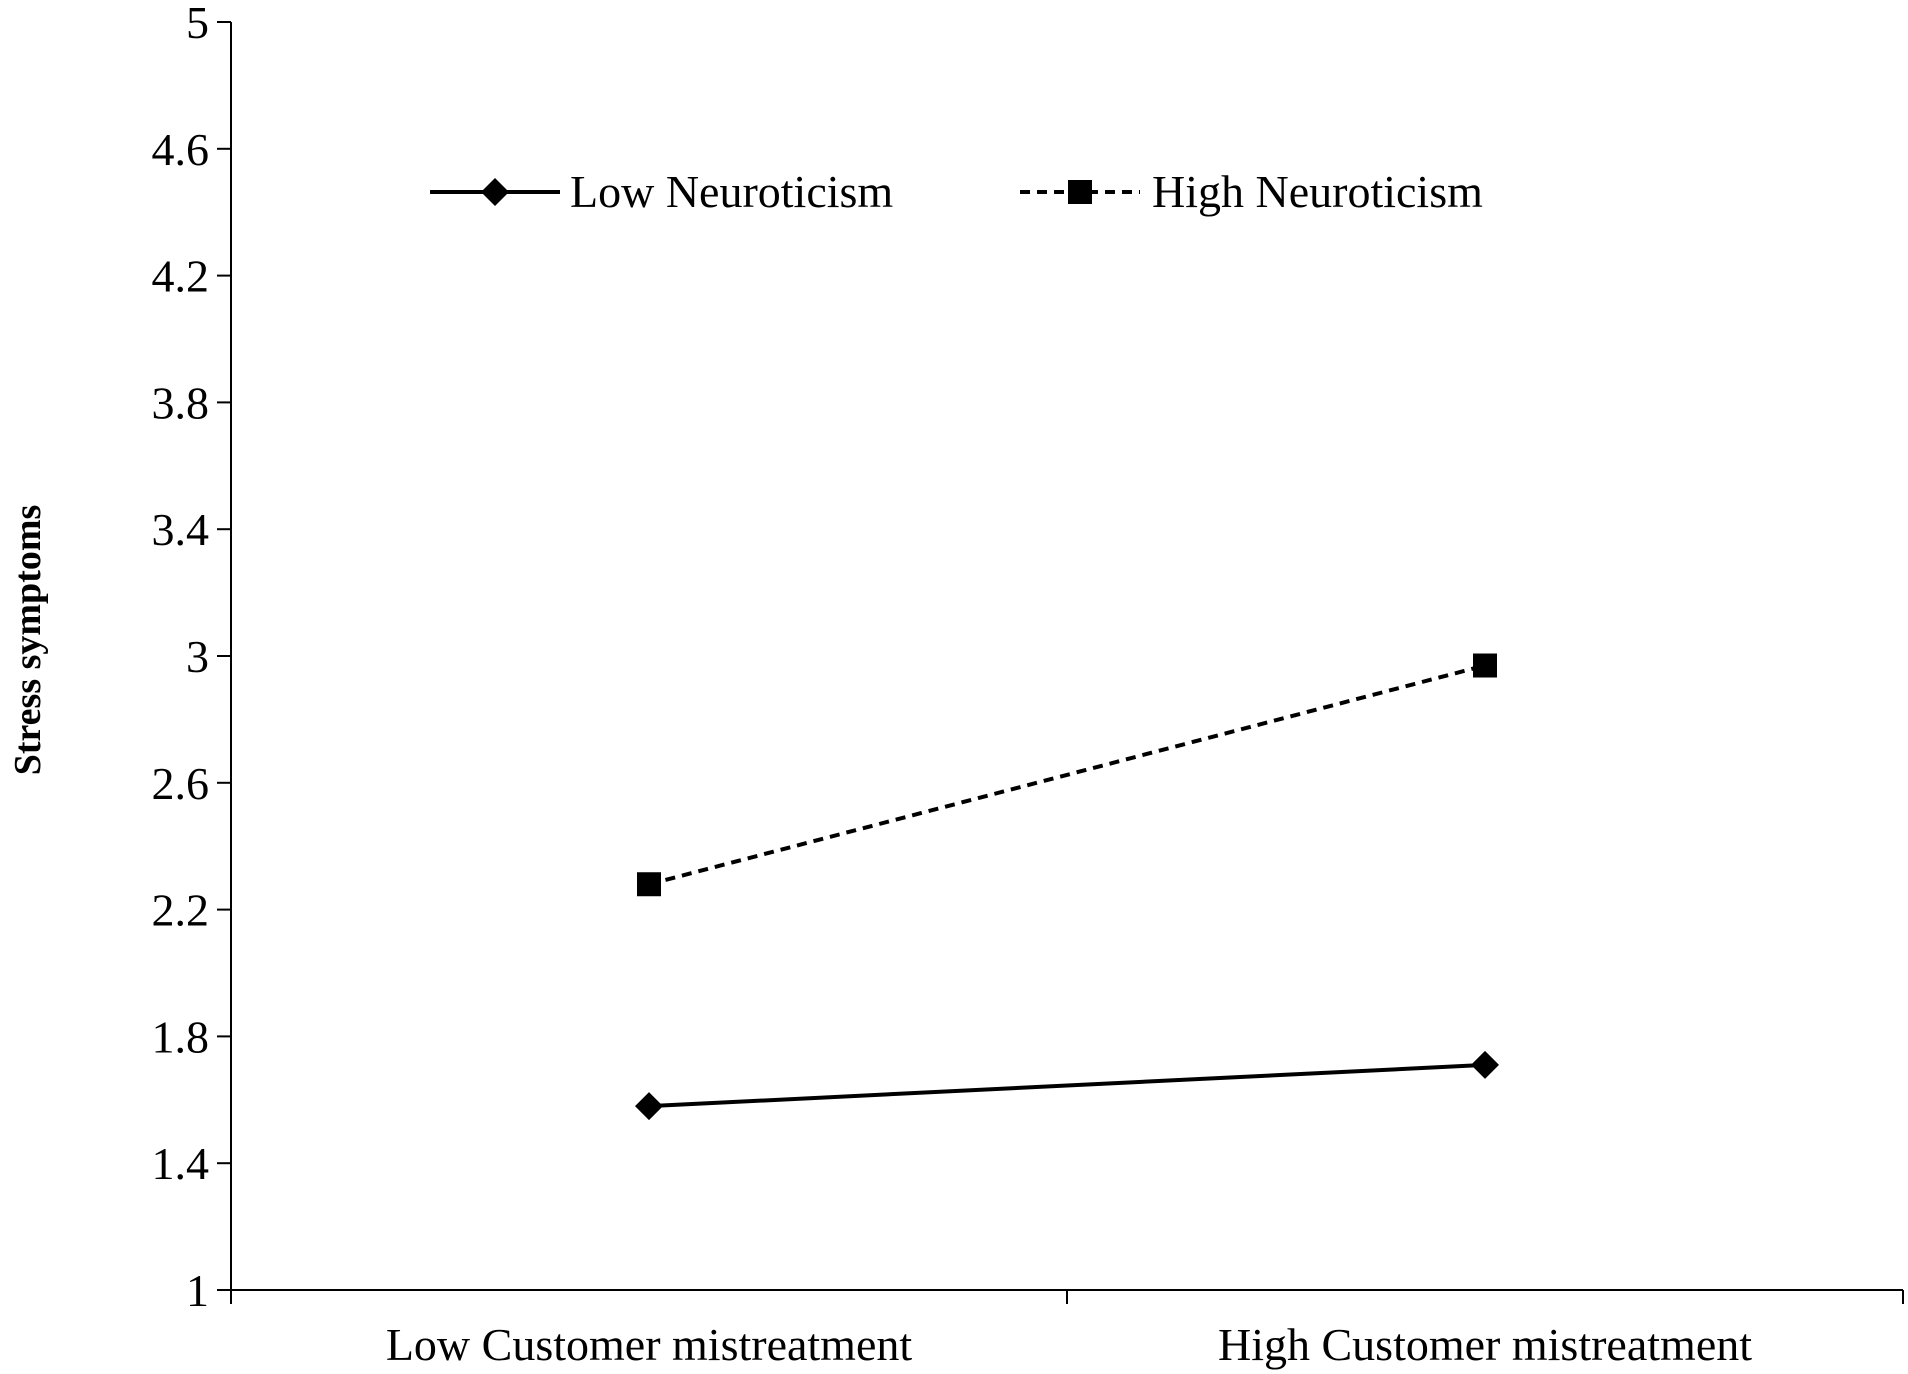 The image size is (1908, 1374). I want to click on series-low-neuroticism, so click(1067, 1085).